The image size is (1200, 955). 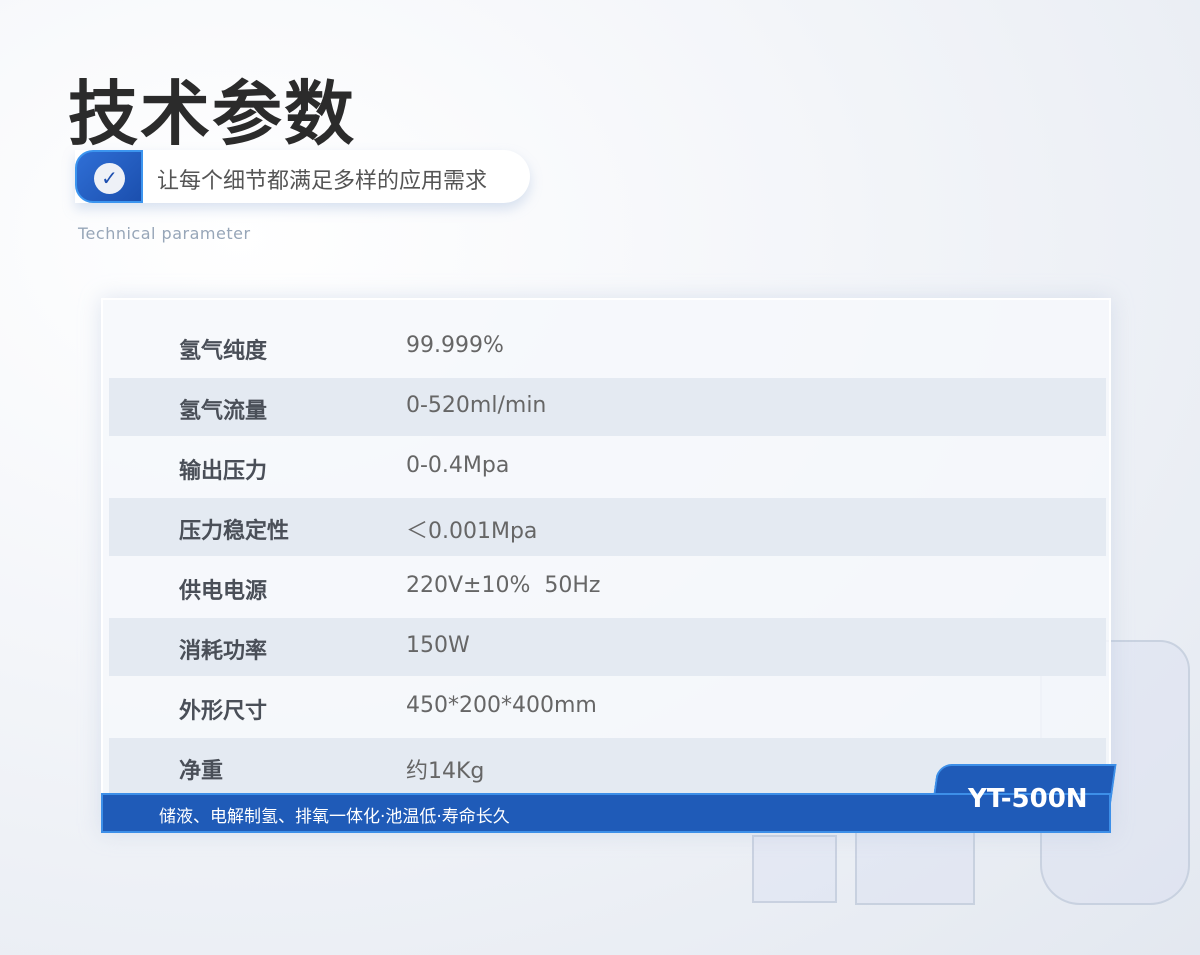 I want to click on model-label: YT-500N, so click(x=1028, y=799).